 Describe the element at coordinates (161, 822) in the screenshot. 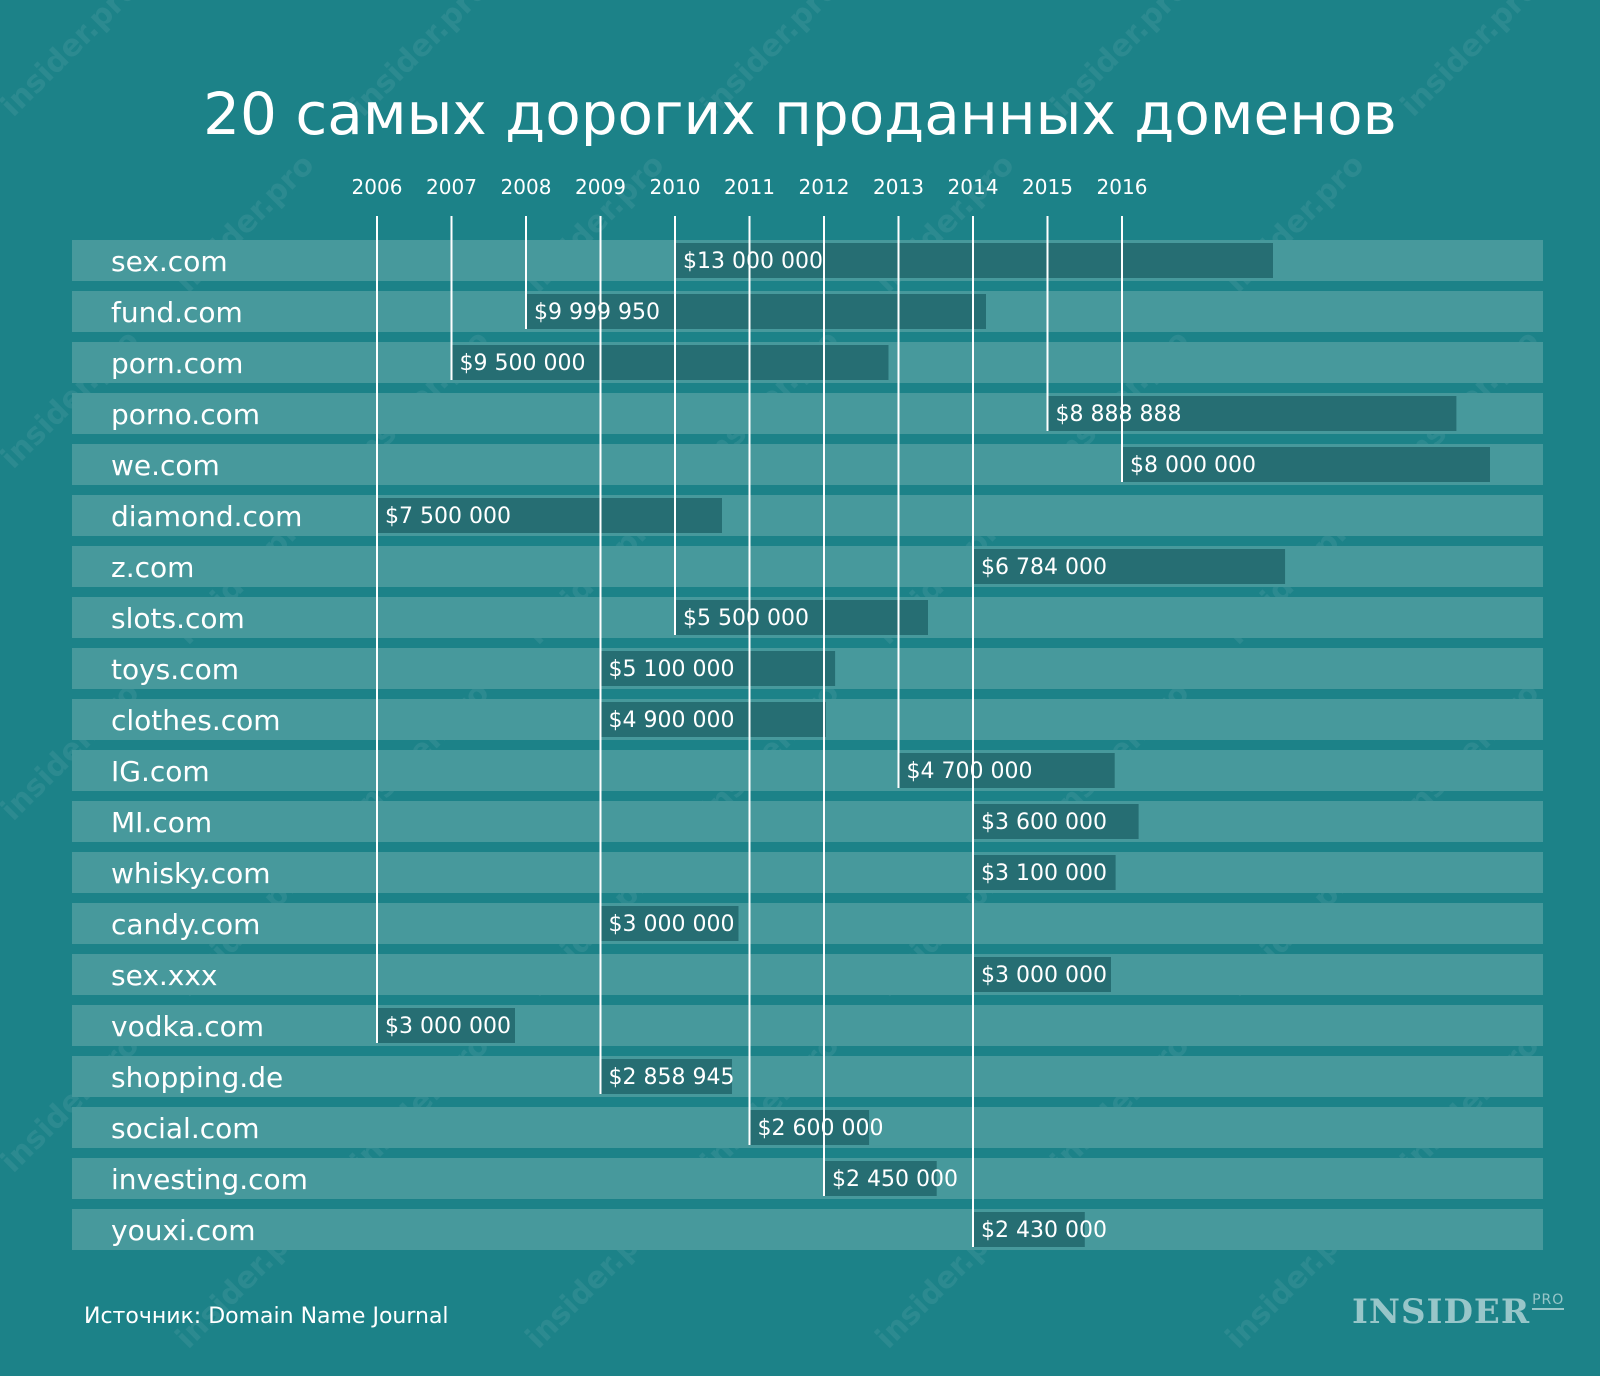

I see `domain-label: MI.com` at that location.